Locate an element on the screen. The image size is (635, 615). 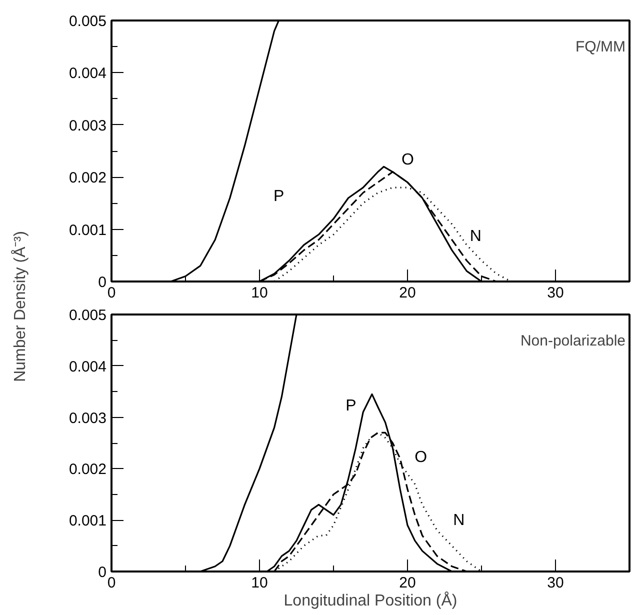
y-axis-title: Number Density (Å⁻³) is located at coordinates (19, 306).